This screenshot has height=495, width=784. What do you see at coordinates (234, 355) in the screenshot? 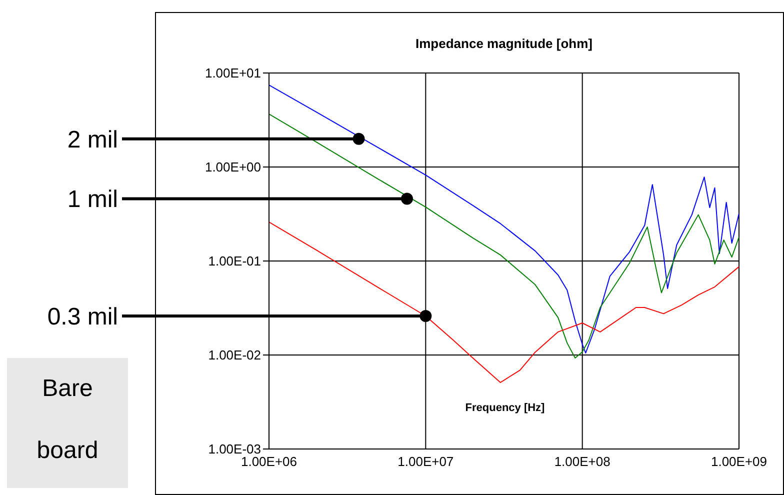
I see `y-tick-label: 1.00E-02` at bounding box center [234, 355].